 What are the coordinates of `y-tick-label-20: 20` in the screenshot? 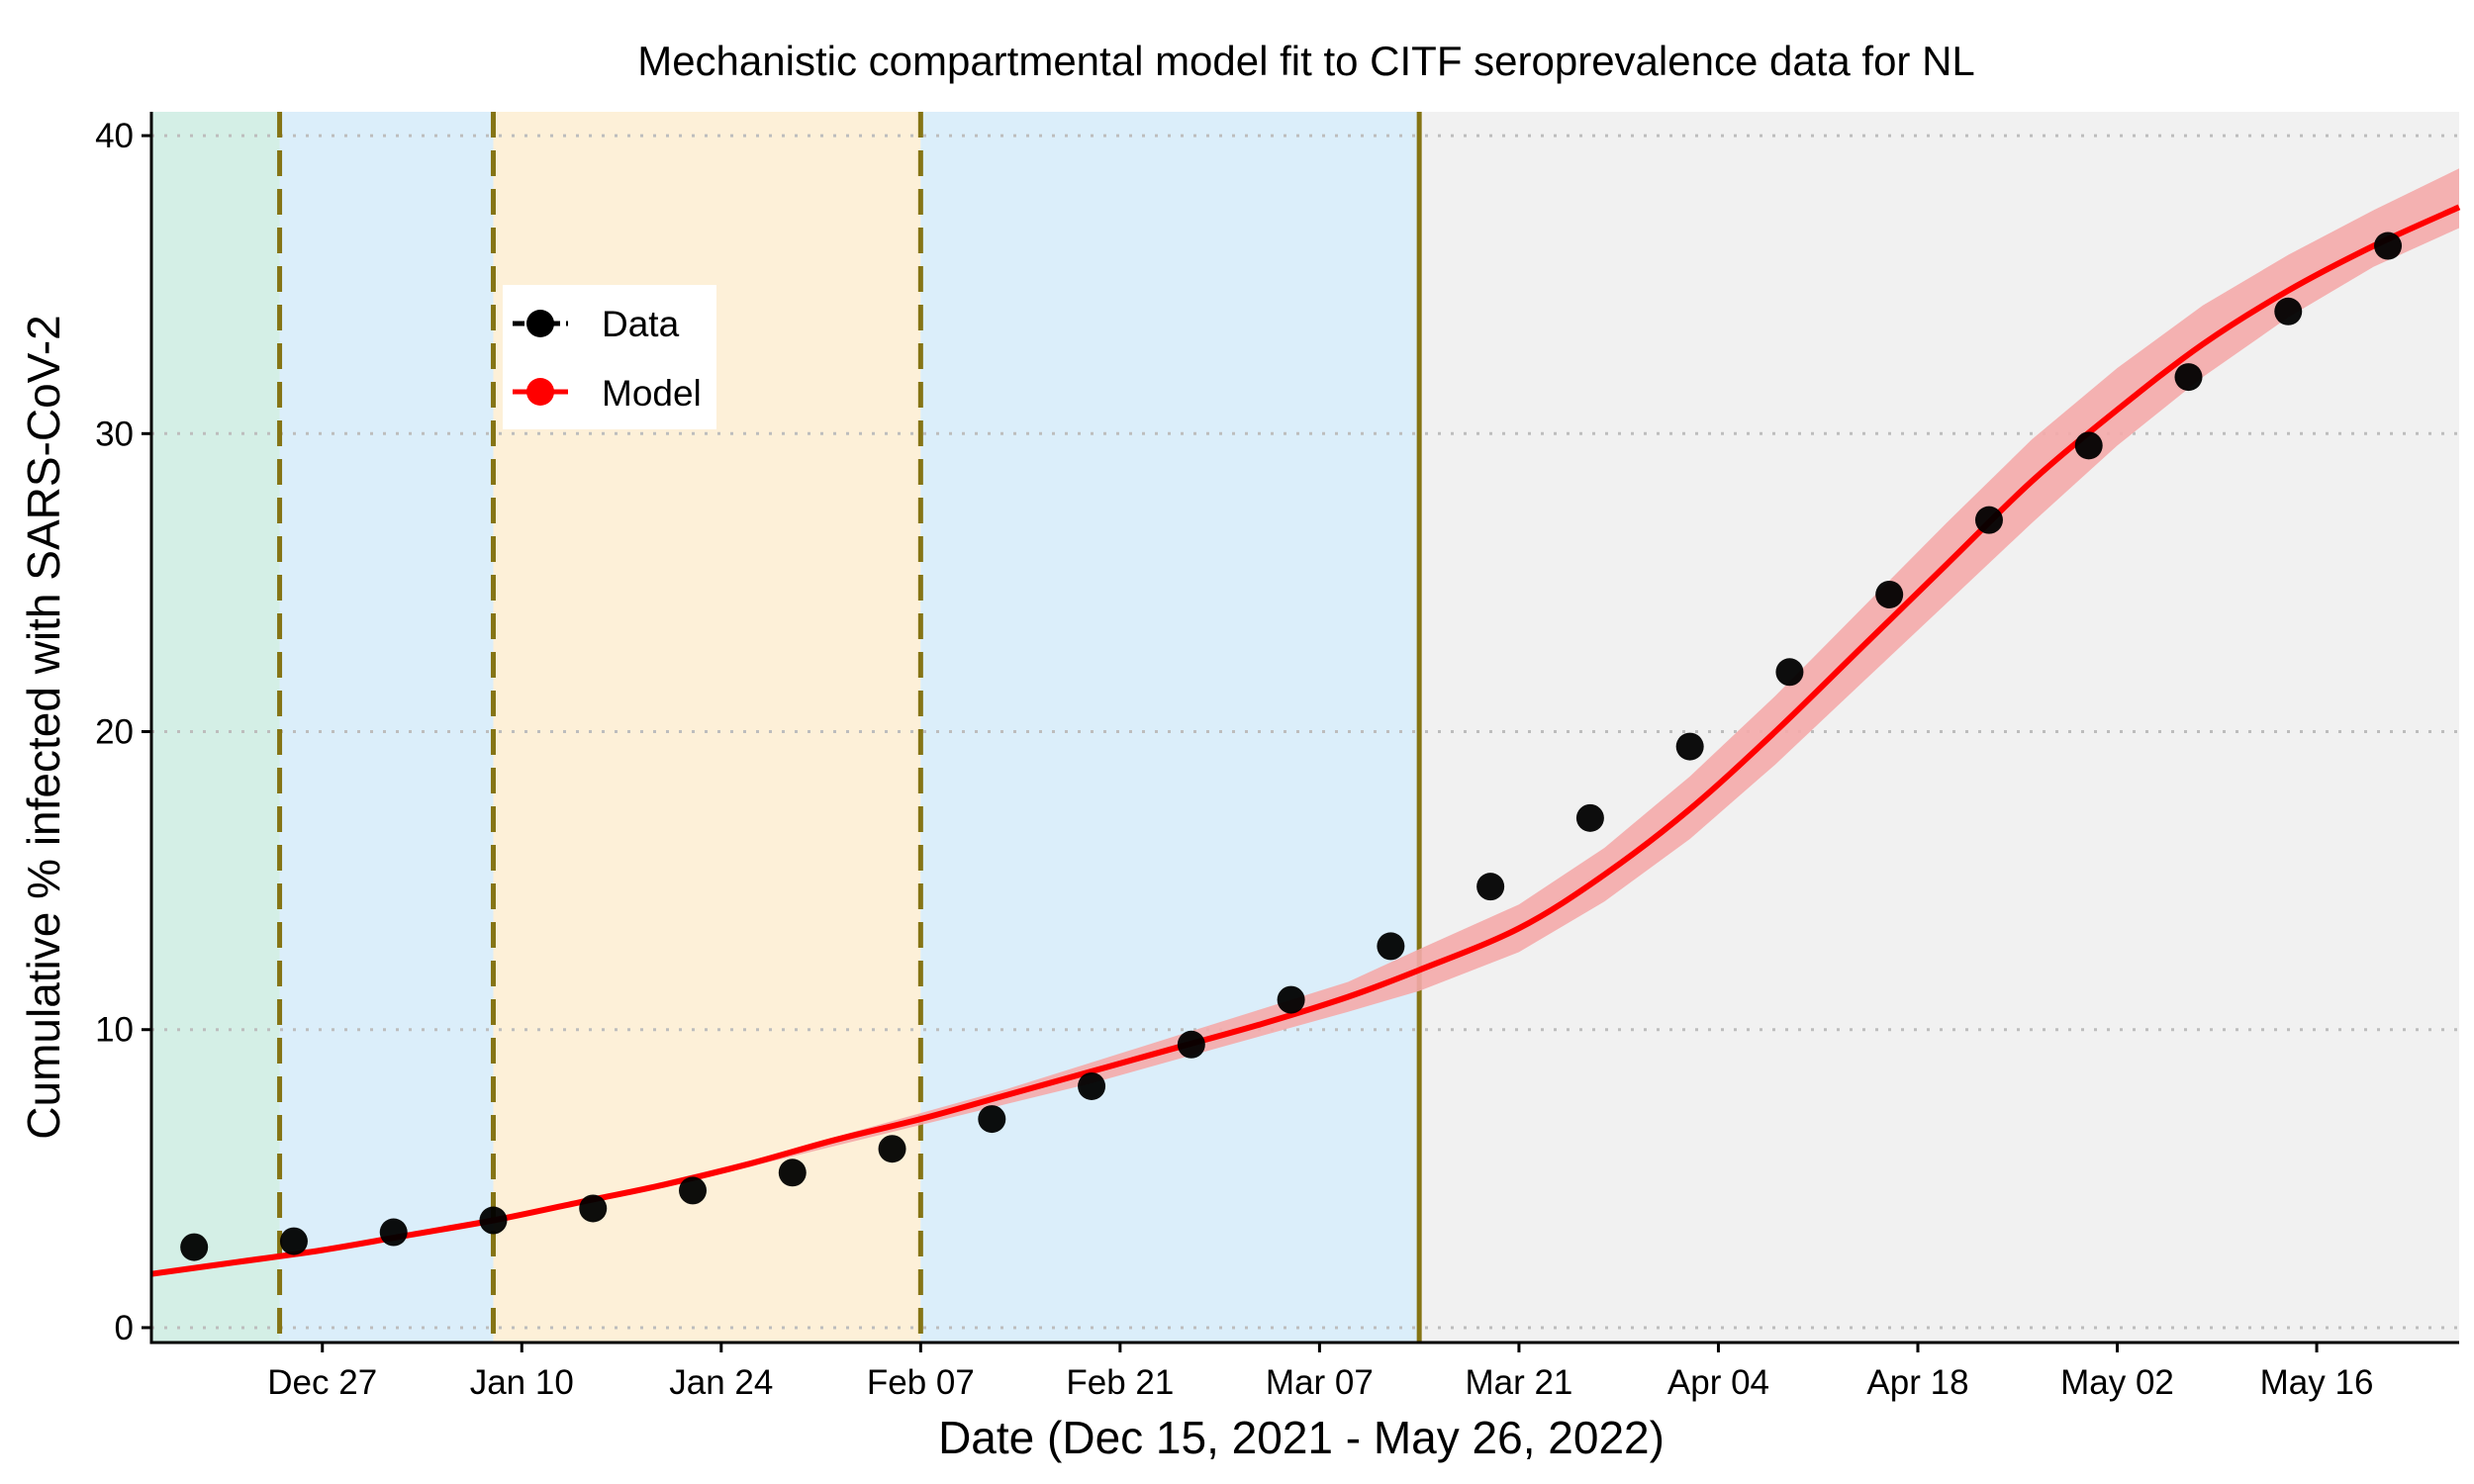 It's located at (115, 732).